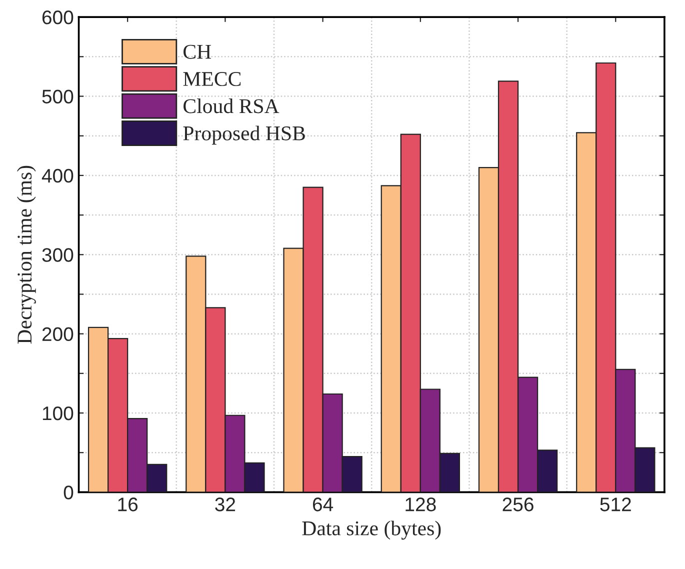 This screenshot has height=569, width=685. What do you see at coordinates (421, 505) in the screenshot?
I see `x-tick-label: 128` at bounding box center [421, 505].